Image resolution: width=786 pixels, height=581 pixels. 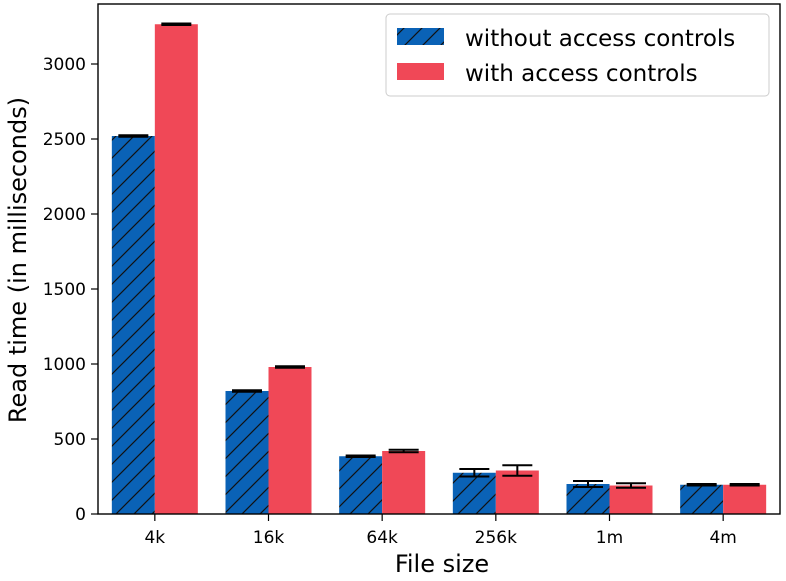 I want to click on x-tick-label-64k: 64k, so click(x=382, y=538).